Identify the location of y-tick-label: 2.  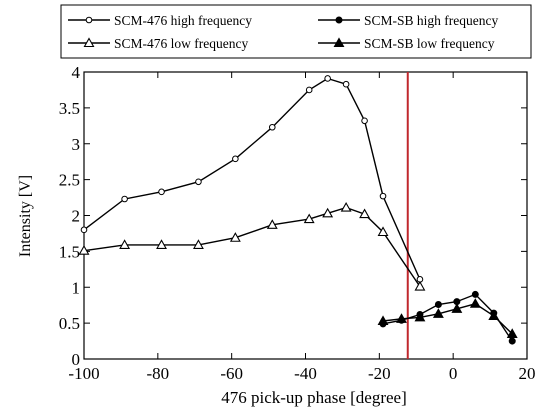
(76, 216).